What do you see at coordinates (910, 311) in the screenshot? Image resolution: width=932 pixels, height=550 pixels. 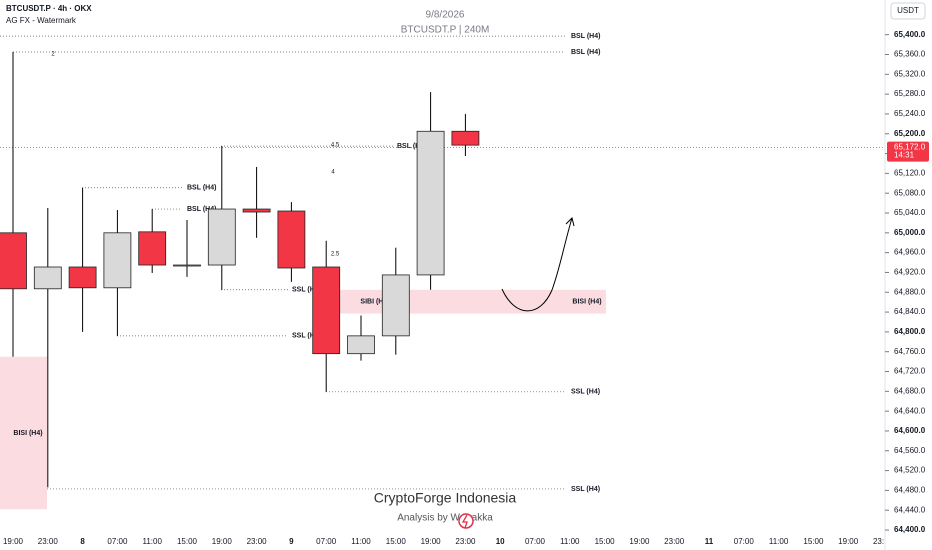 I see `y-tick-label: 64,840.0` at bounding box center [910, 311].